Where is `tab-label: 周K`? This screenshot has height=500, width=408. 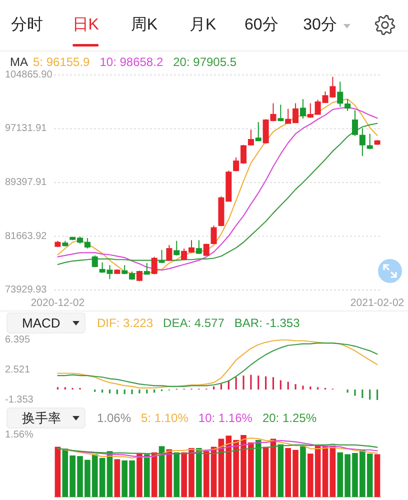
tab-label: 周K is located at coordinates (144, 25).